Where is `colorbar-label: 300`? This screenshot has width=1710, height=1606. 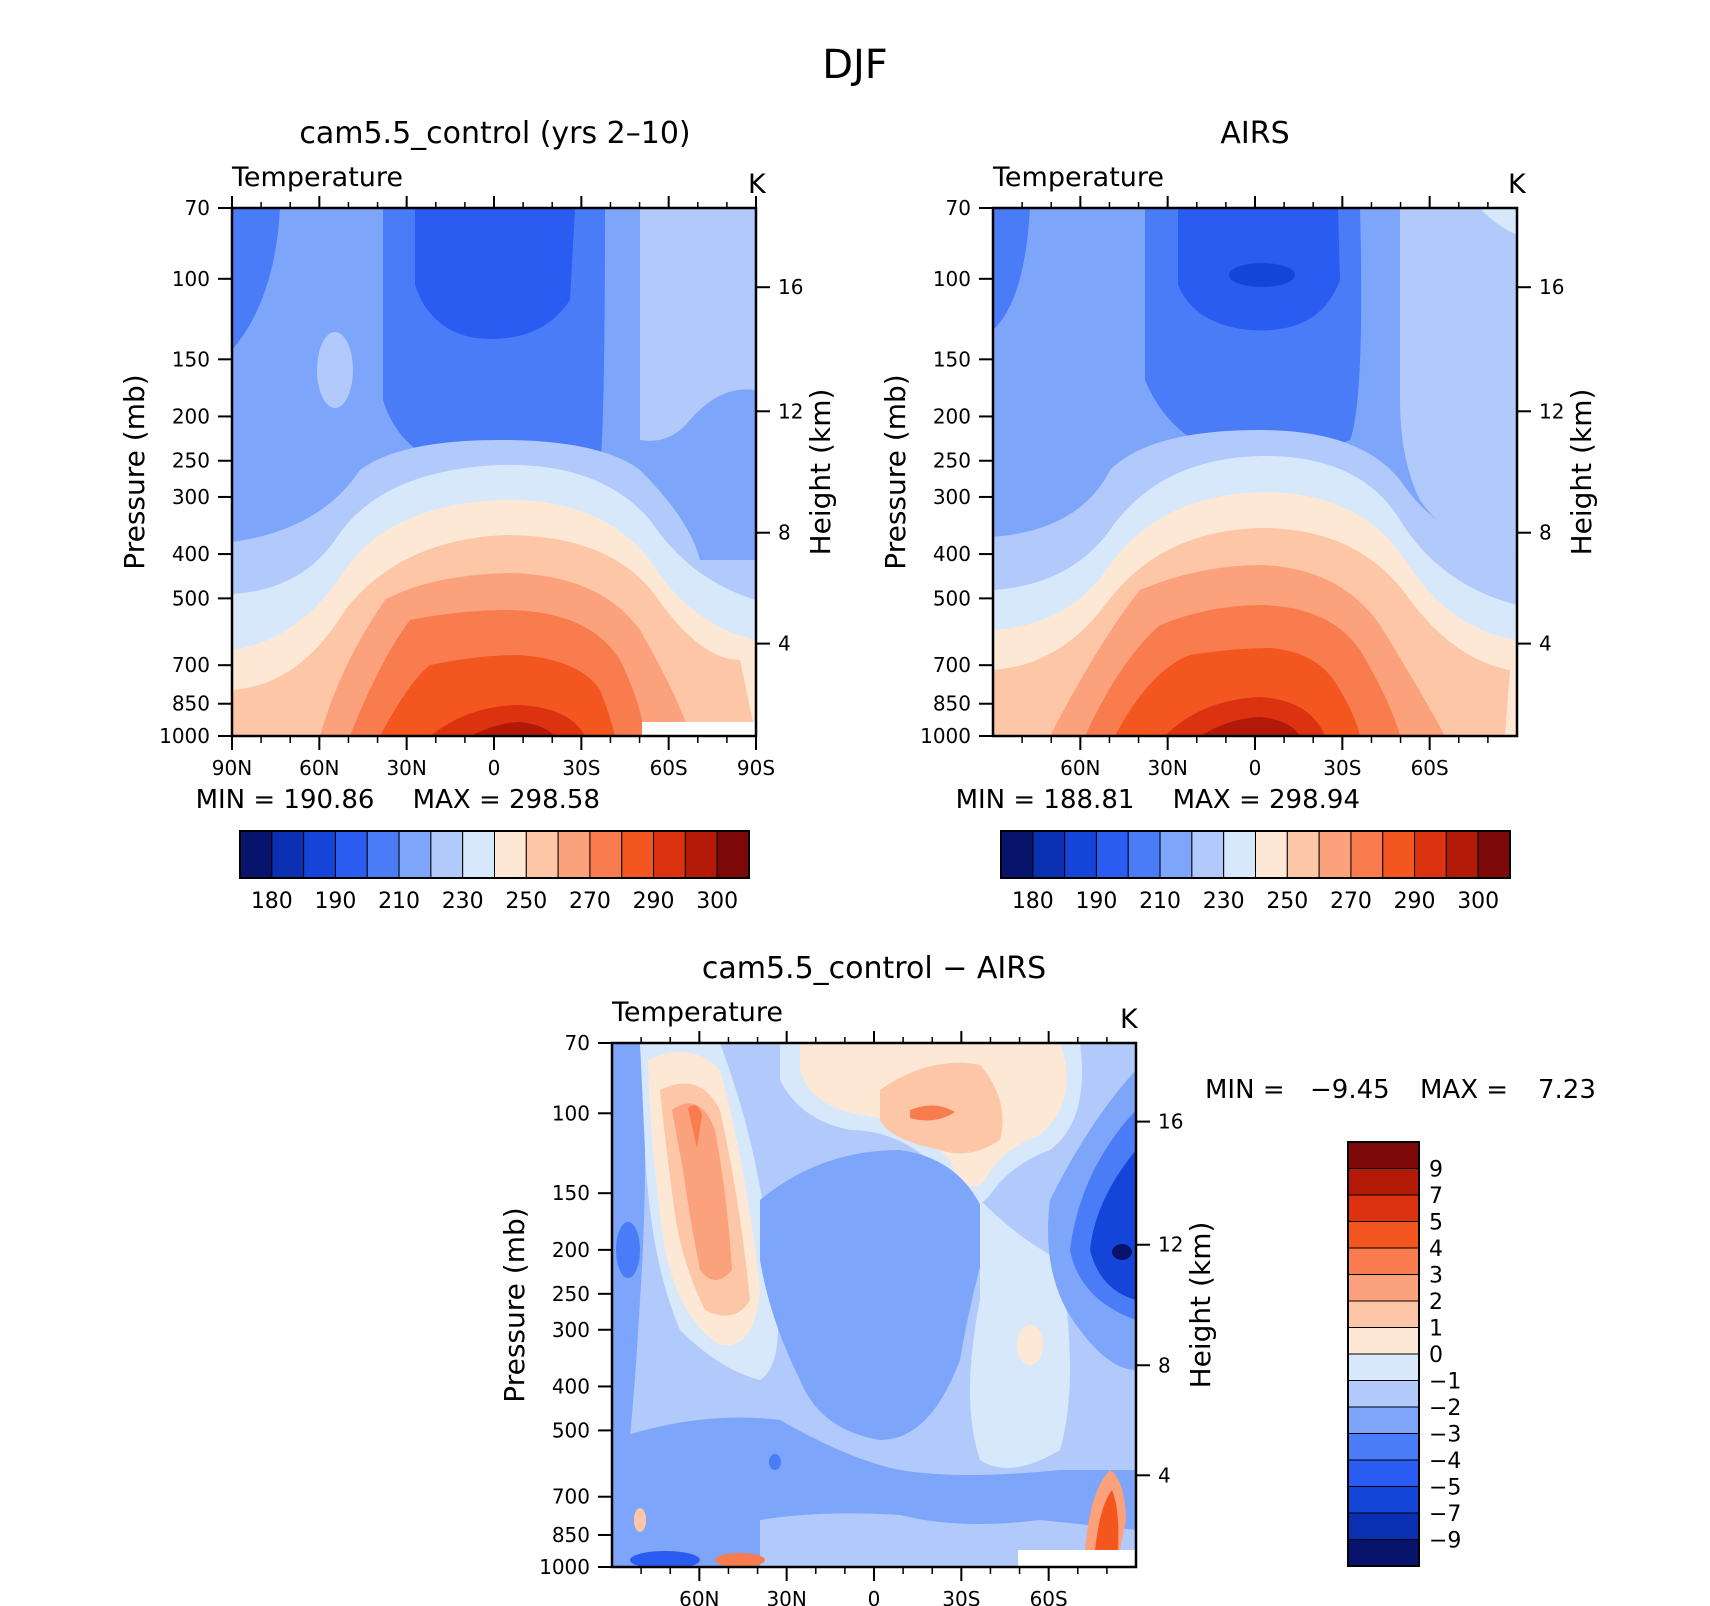 colorbar-label: 300 is located at coordinates (717, 901).